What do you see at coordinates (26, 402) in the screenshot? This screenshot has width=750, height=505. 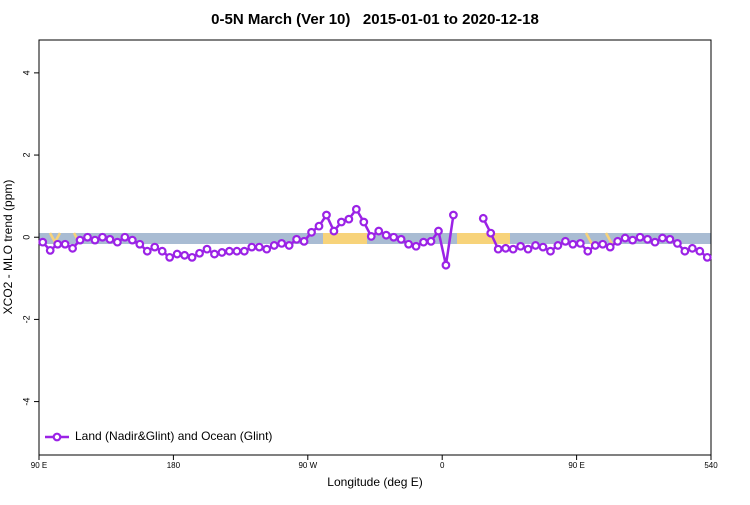 I see `y-tick-label: -4` at bounding box center [26, 402].